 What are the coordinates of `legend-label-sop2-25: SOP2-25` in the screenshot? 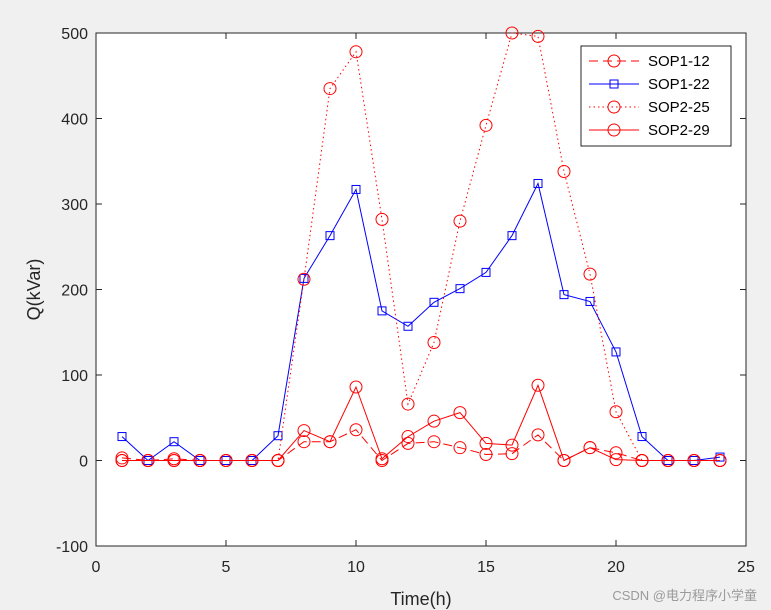 It's located at (679, 107).